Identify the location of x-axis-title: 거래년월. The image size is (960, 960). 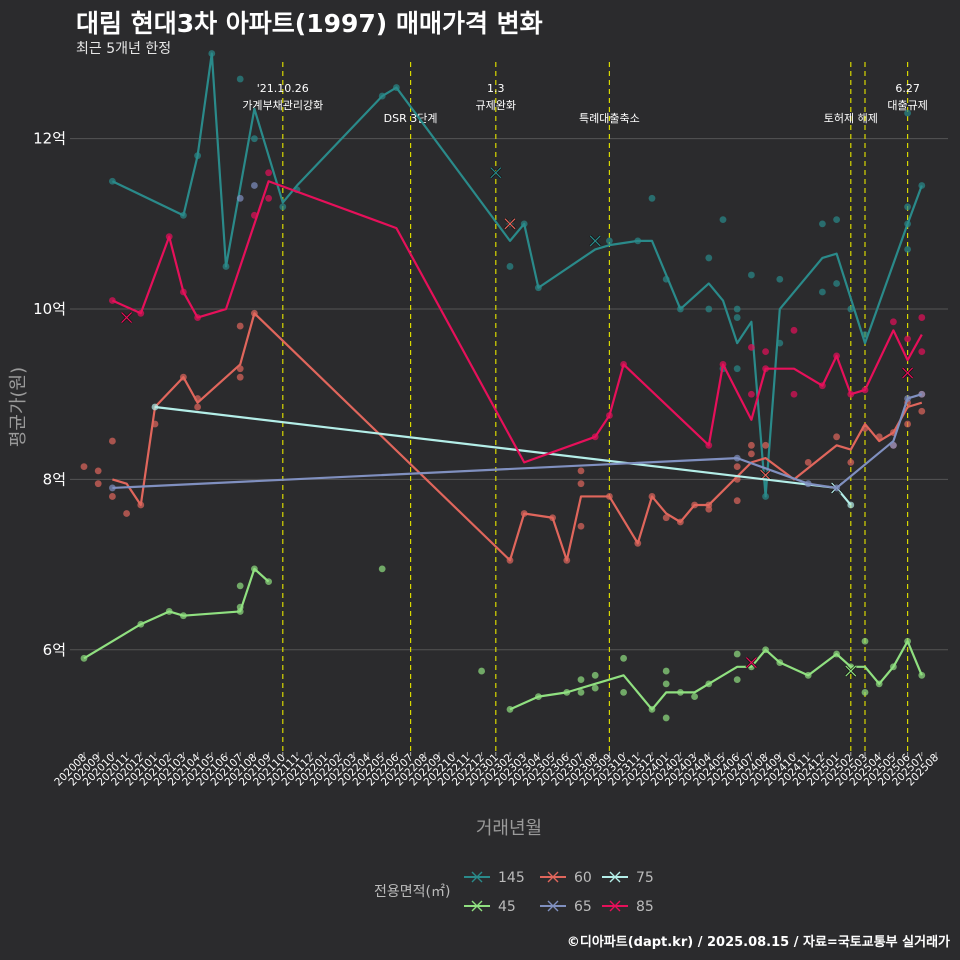
(509, 828).